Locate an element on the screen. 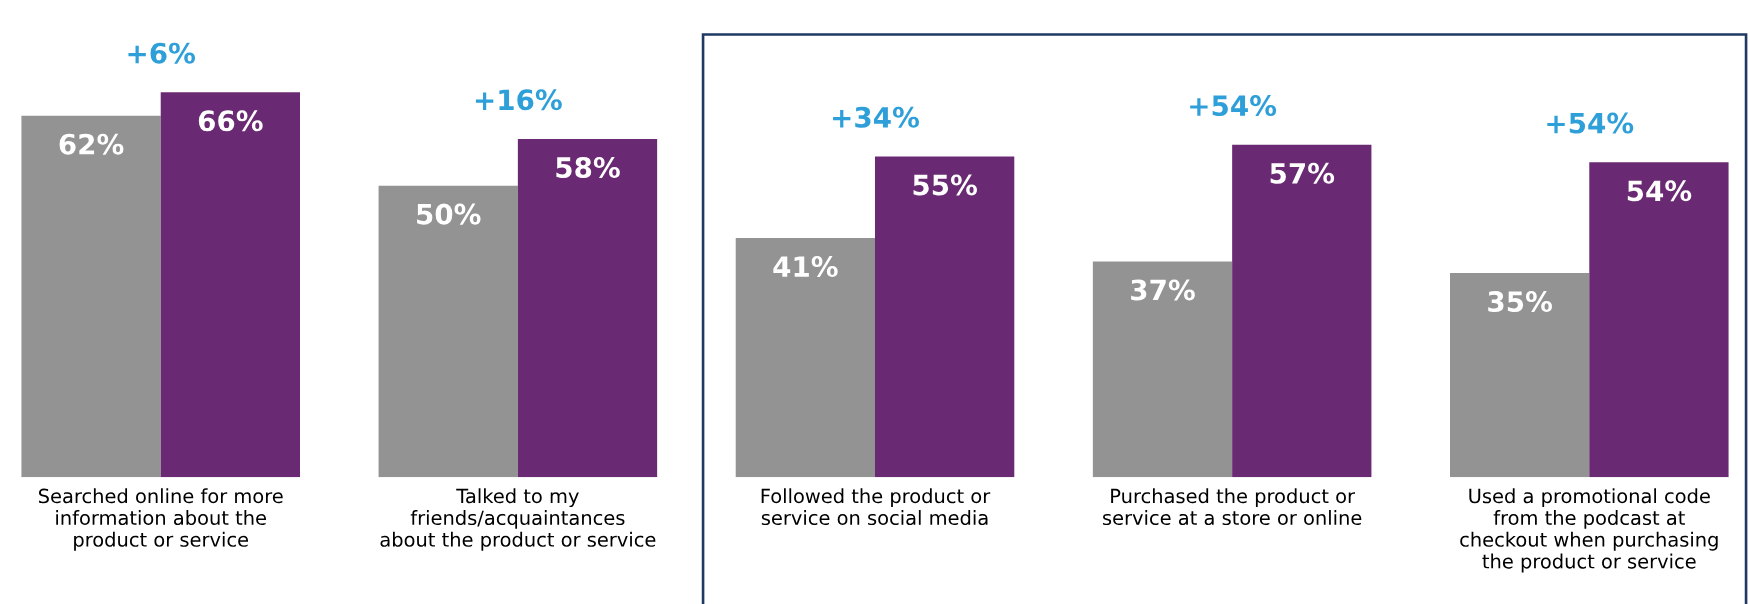  data-label: 57% is located at coordinates (1302, 173).